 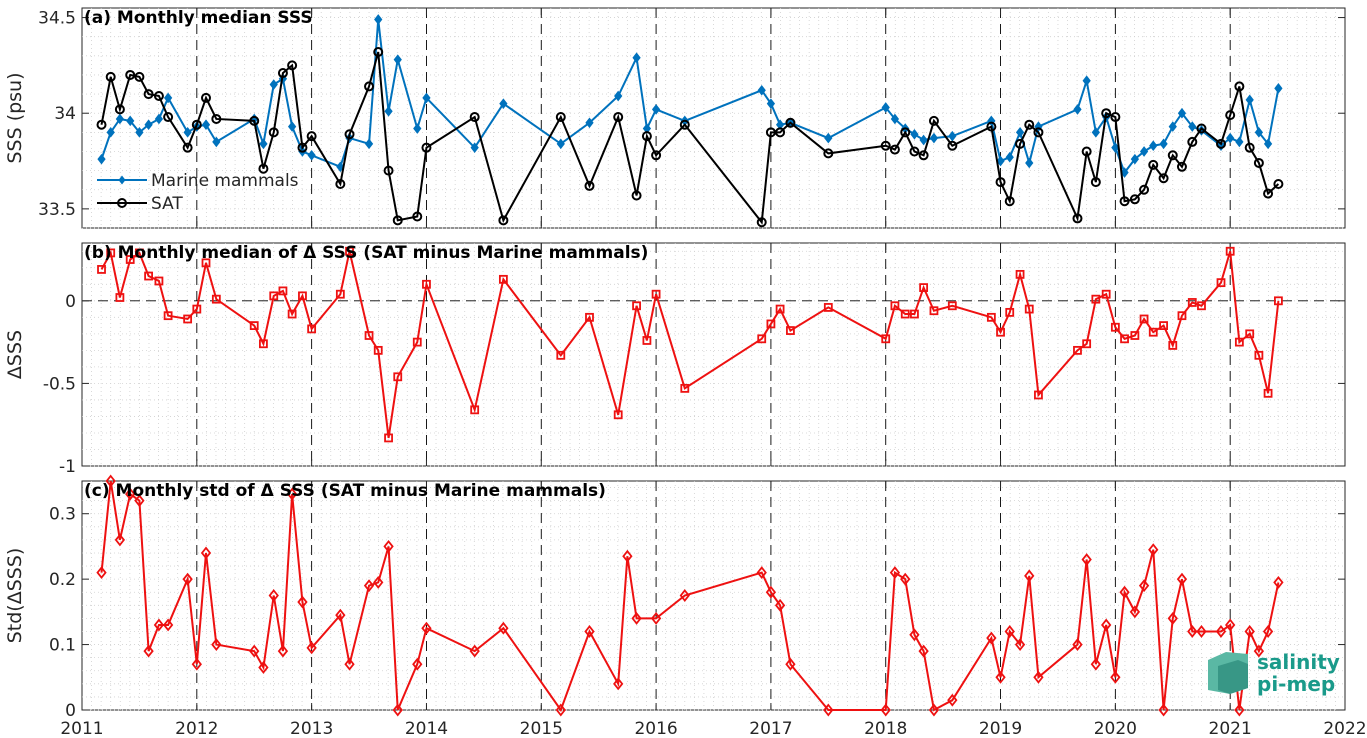 I want to click on y-tick-label: 34, so click(x=65, y=114).